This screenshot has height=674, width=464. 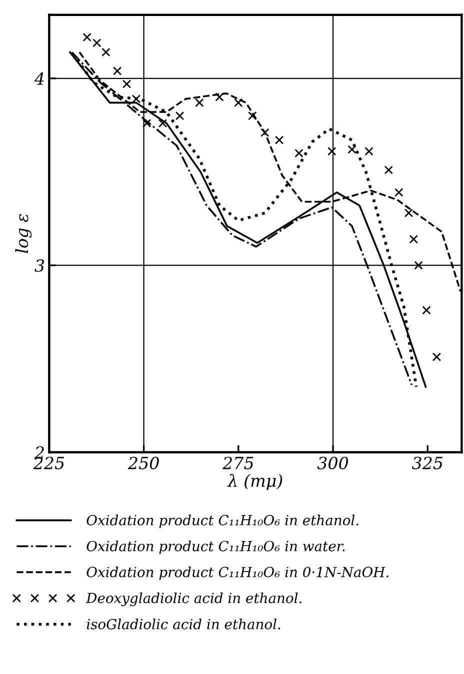 What do you see at coordinates (39, 265) in the screenshot?
I see `y-tick-label: 3` at bounding box center [39, 265].